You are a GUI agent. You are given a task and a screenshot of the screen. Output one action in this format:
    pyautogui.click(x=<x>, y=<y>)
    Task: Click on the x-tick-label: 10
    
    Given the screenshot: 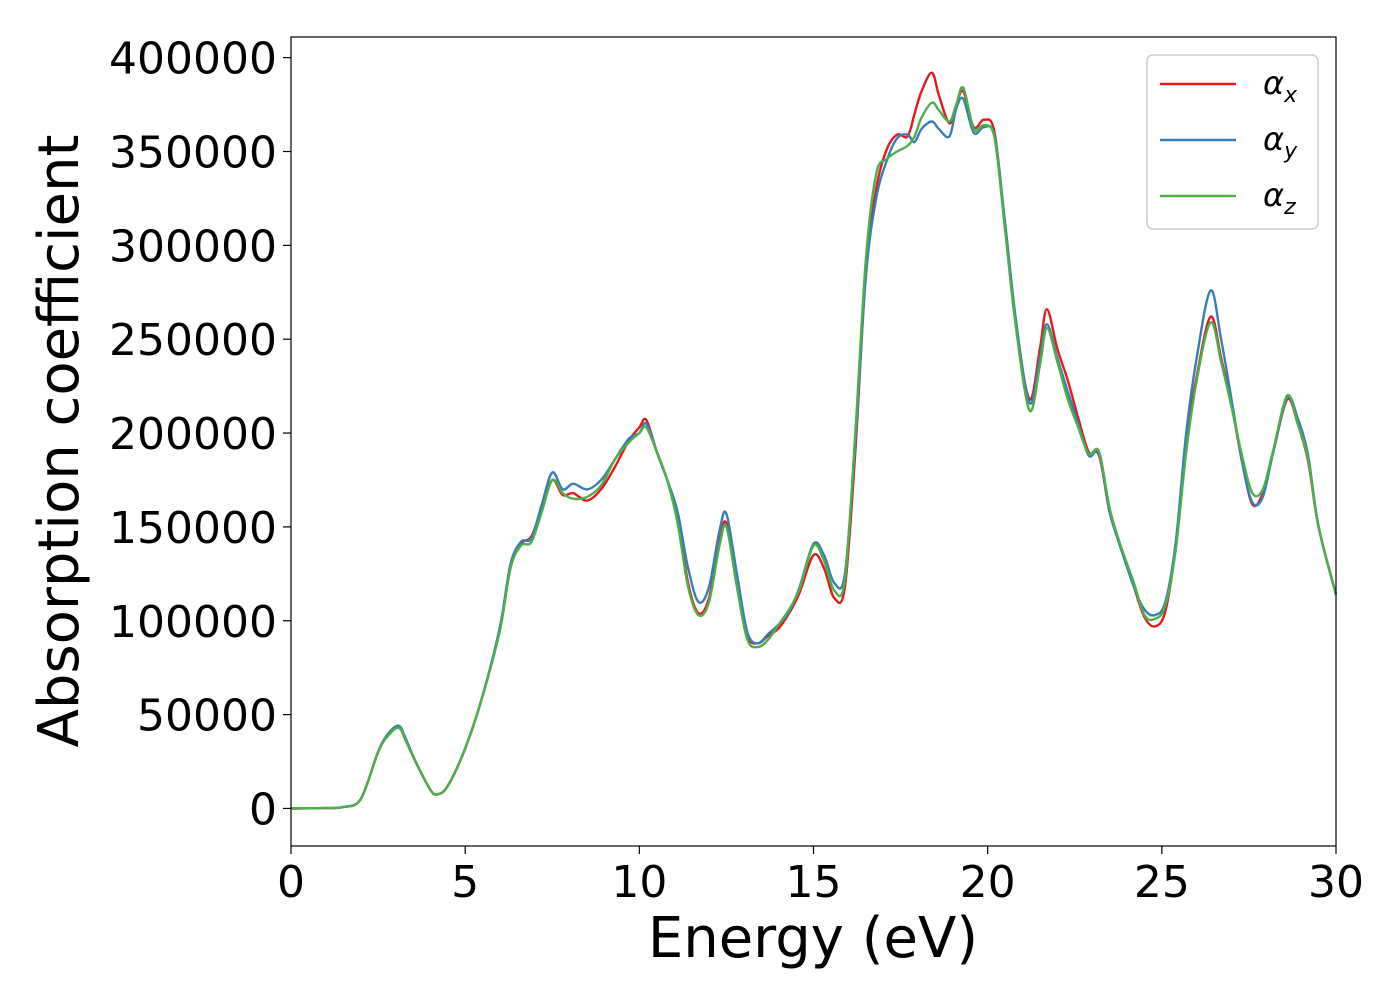 What is the action you would take?
    pyautogui.click(x=639, y=882)
    